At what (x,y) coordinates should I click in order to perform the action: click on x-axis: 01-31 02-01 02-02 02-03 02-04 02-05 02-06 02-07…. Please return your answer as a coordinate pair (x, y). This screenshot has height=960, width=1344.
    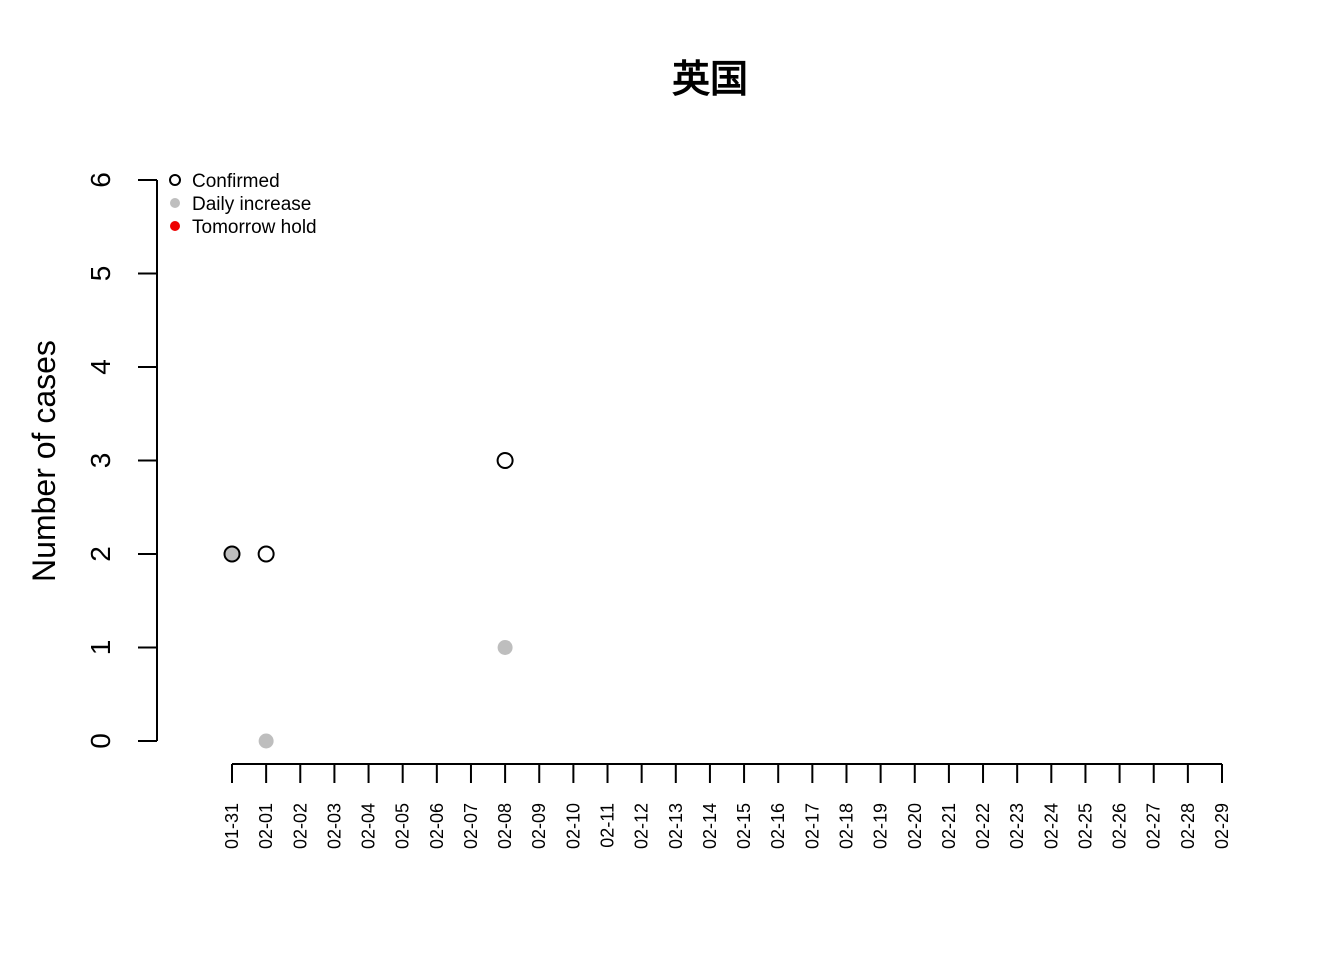
    Looking at the image, I should click on (727, 806).